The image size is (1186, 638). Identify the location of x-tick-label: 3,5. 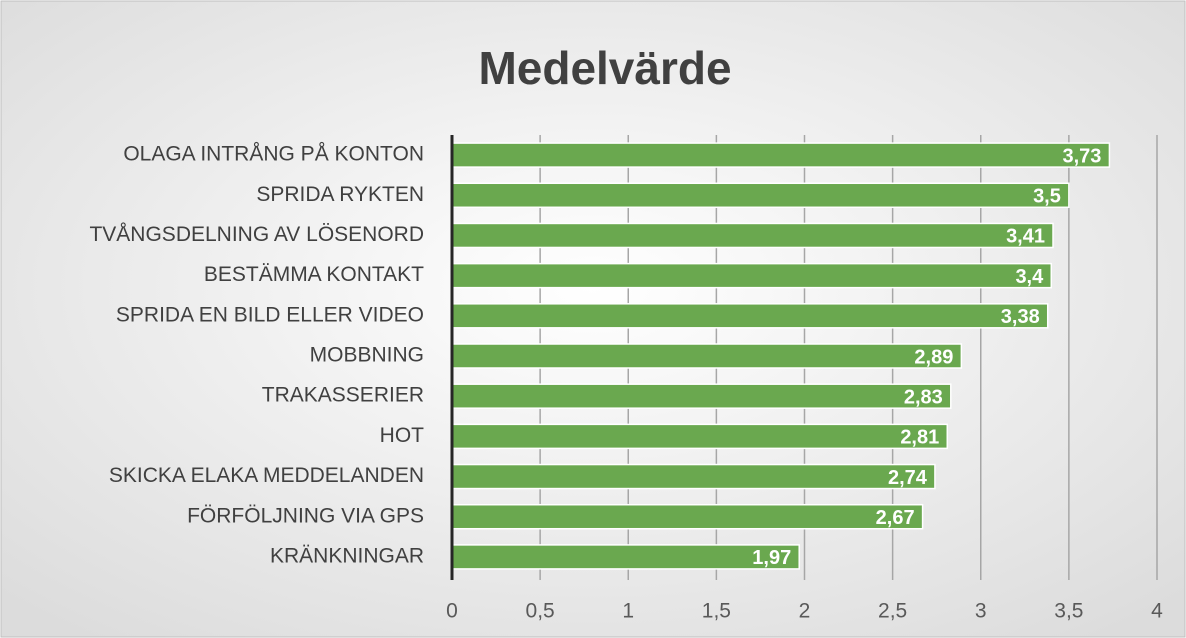
(1068, 611).